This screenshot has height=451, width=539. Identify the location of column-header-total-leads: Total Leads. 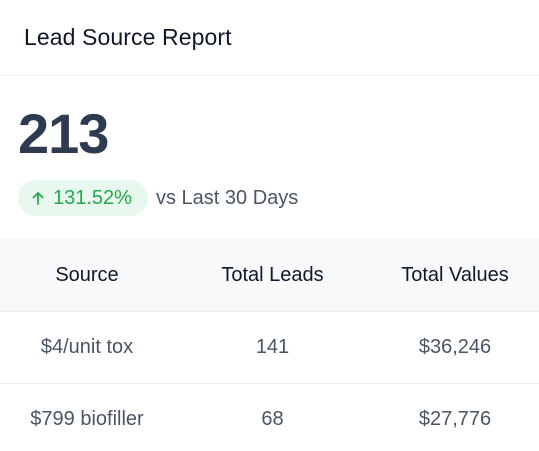
(272, 275).